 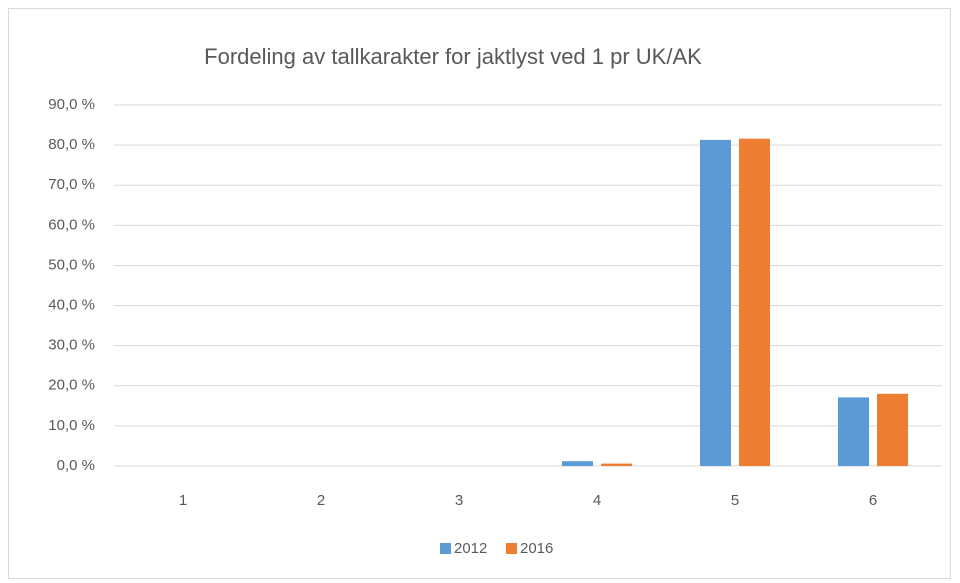 I want to click on y-tick-label: 0,0 %, so click(x=76, y=465).